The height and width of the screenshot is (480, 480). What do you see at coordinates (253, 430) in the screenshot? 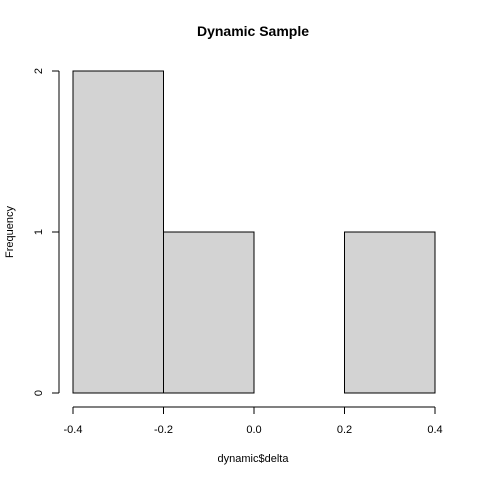
I see `x-tick-label: 0.0` at bounding box center [253, 430].